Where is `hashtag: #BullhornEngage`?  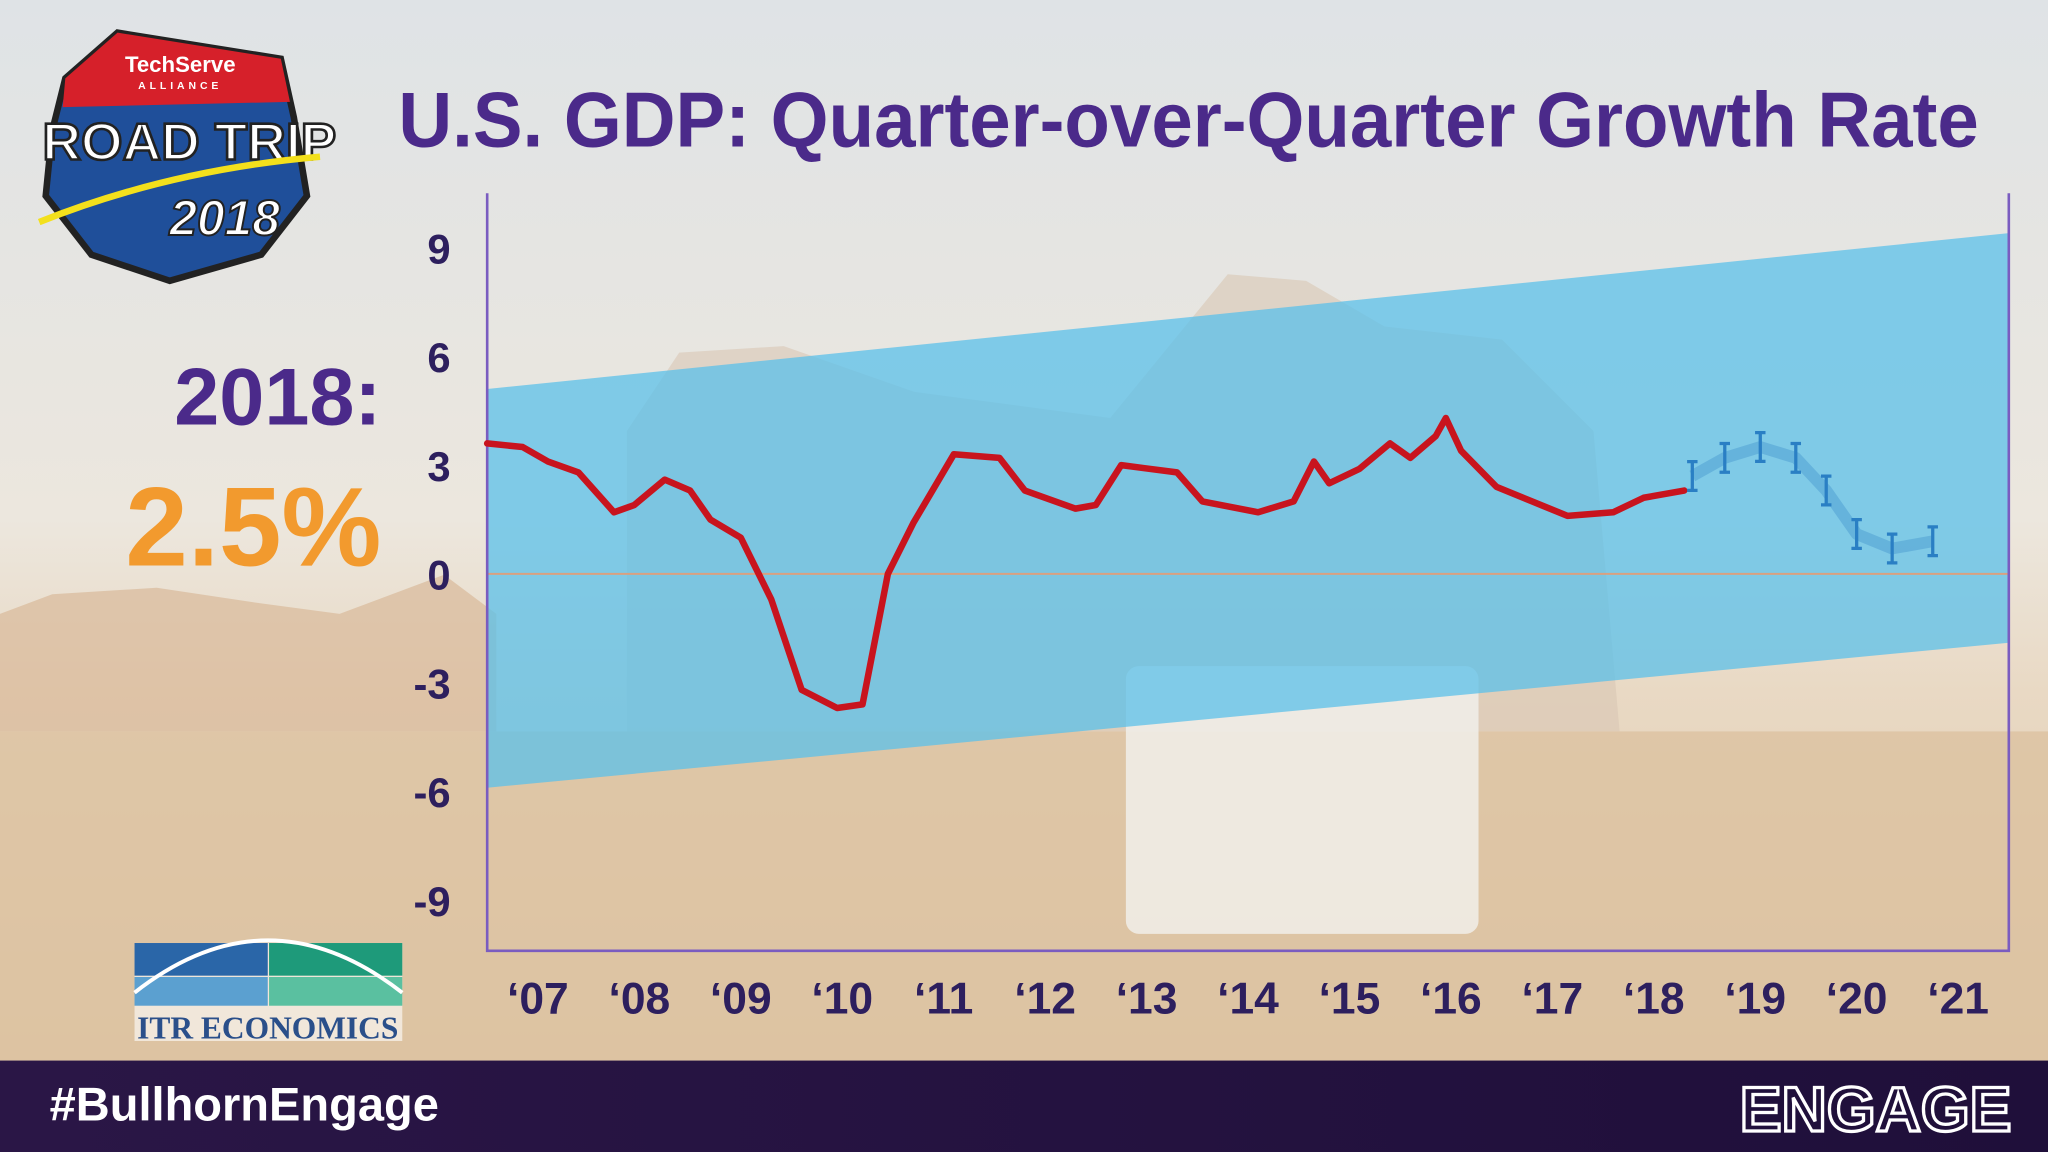
hashtag: #BullhornEngage is located at coordinates (244, 1104).